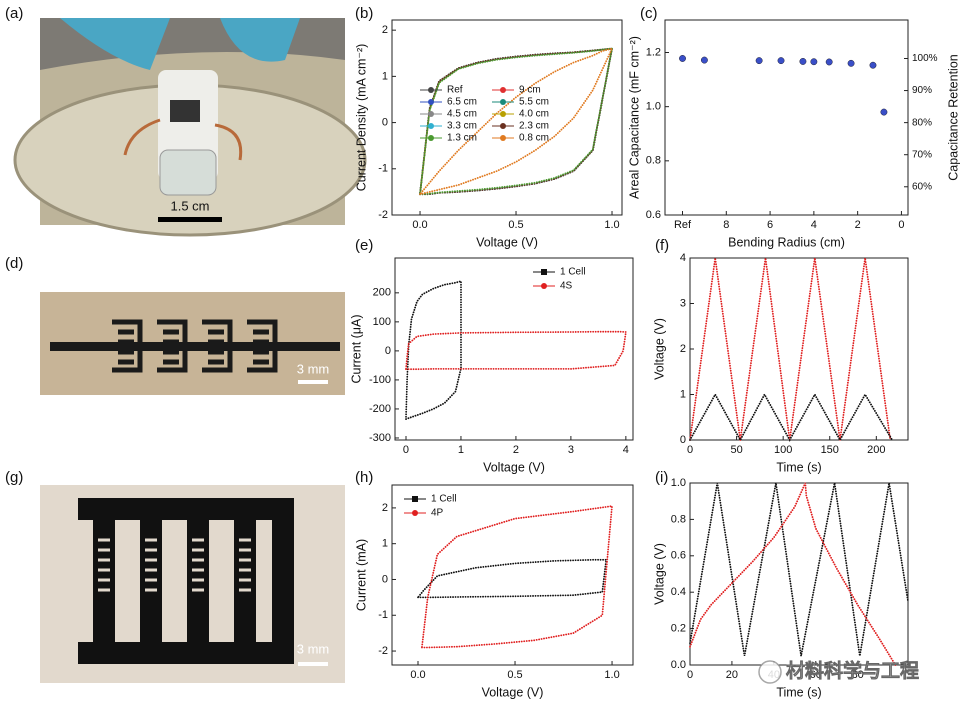 The image size is (971, 720). Describe the element at coordinates (364, 477) in the screenshot. I see `panel-label: (h)` at that location.